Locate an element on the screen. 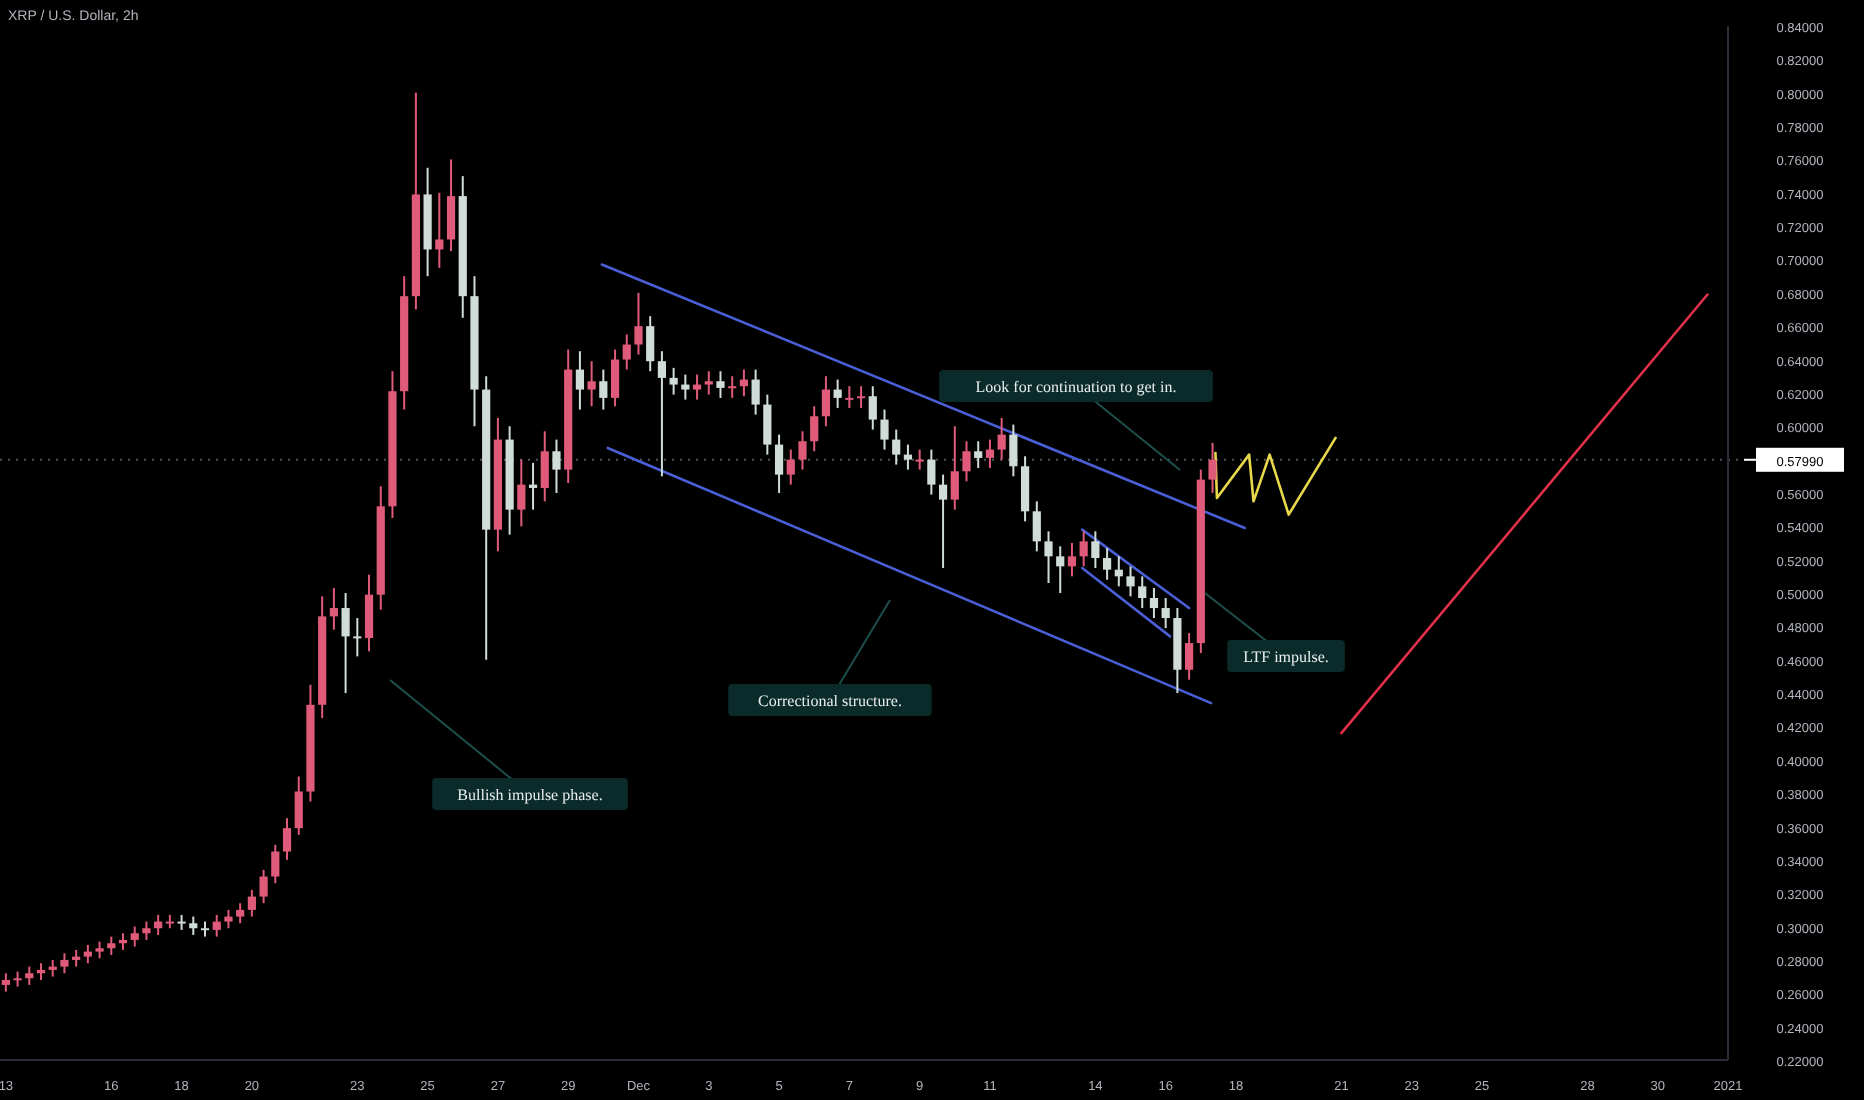 Image resolution: width=1864 pixels, height=1100 pixels. annotation: LTF impulse. is located at coordinates (1286, 657).